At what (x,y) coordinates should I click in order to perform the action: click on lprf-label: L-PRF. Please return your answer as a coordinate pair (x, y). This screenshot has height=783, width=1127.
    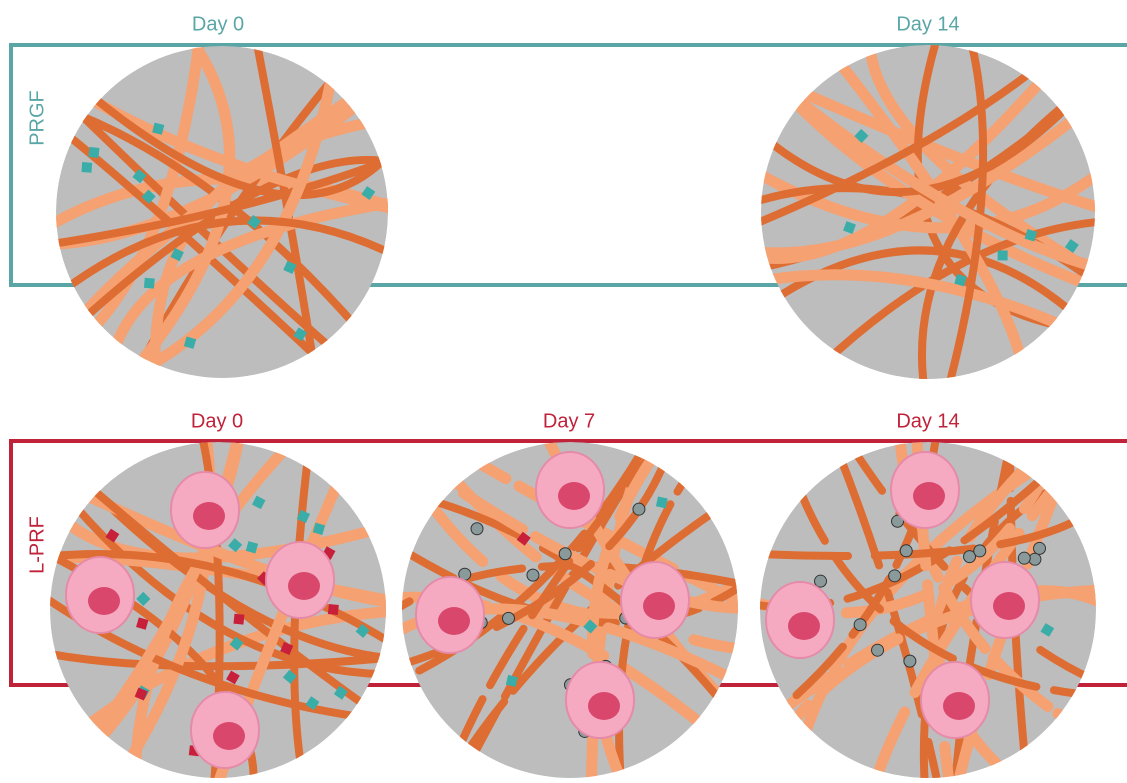
    Looking at the image, I should click on (37, 545).